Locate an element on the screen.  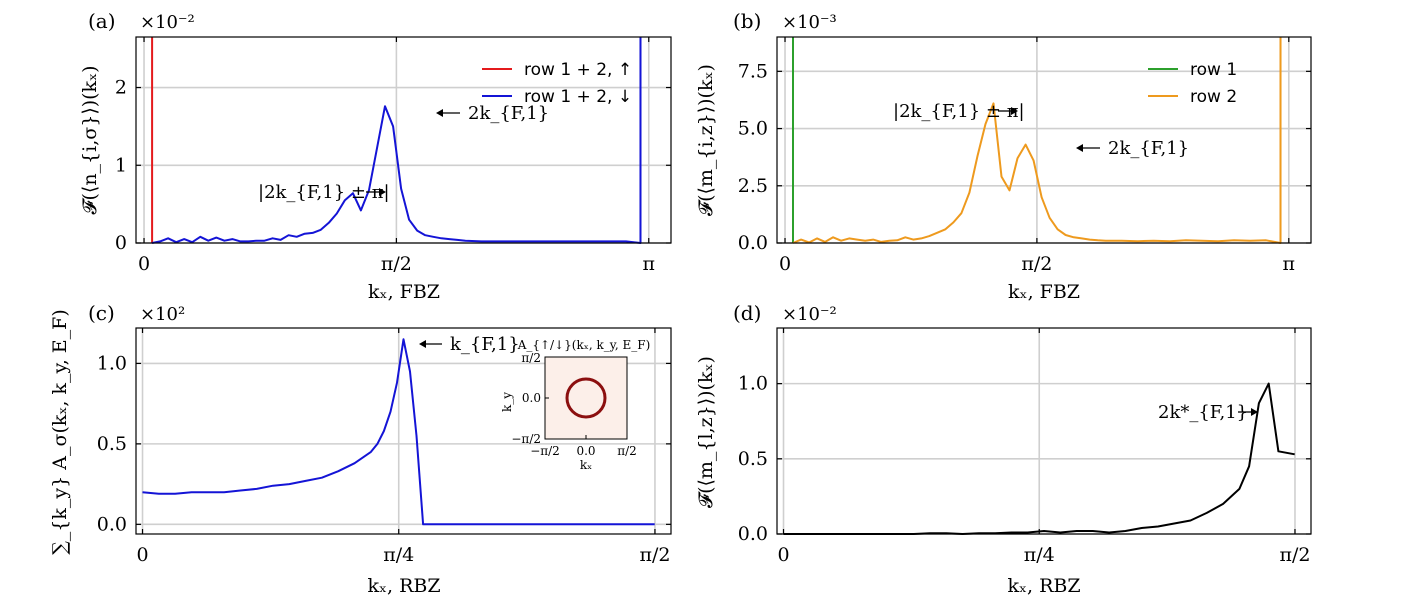
inset-background is located at coordinates (586, 398).